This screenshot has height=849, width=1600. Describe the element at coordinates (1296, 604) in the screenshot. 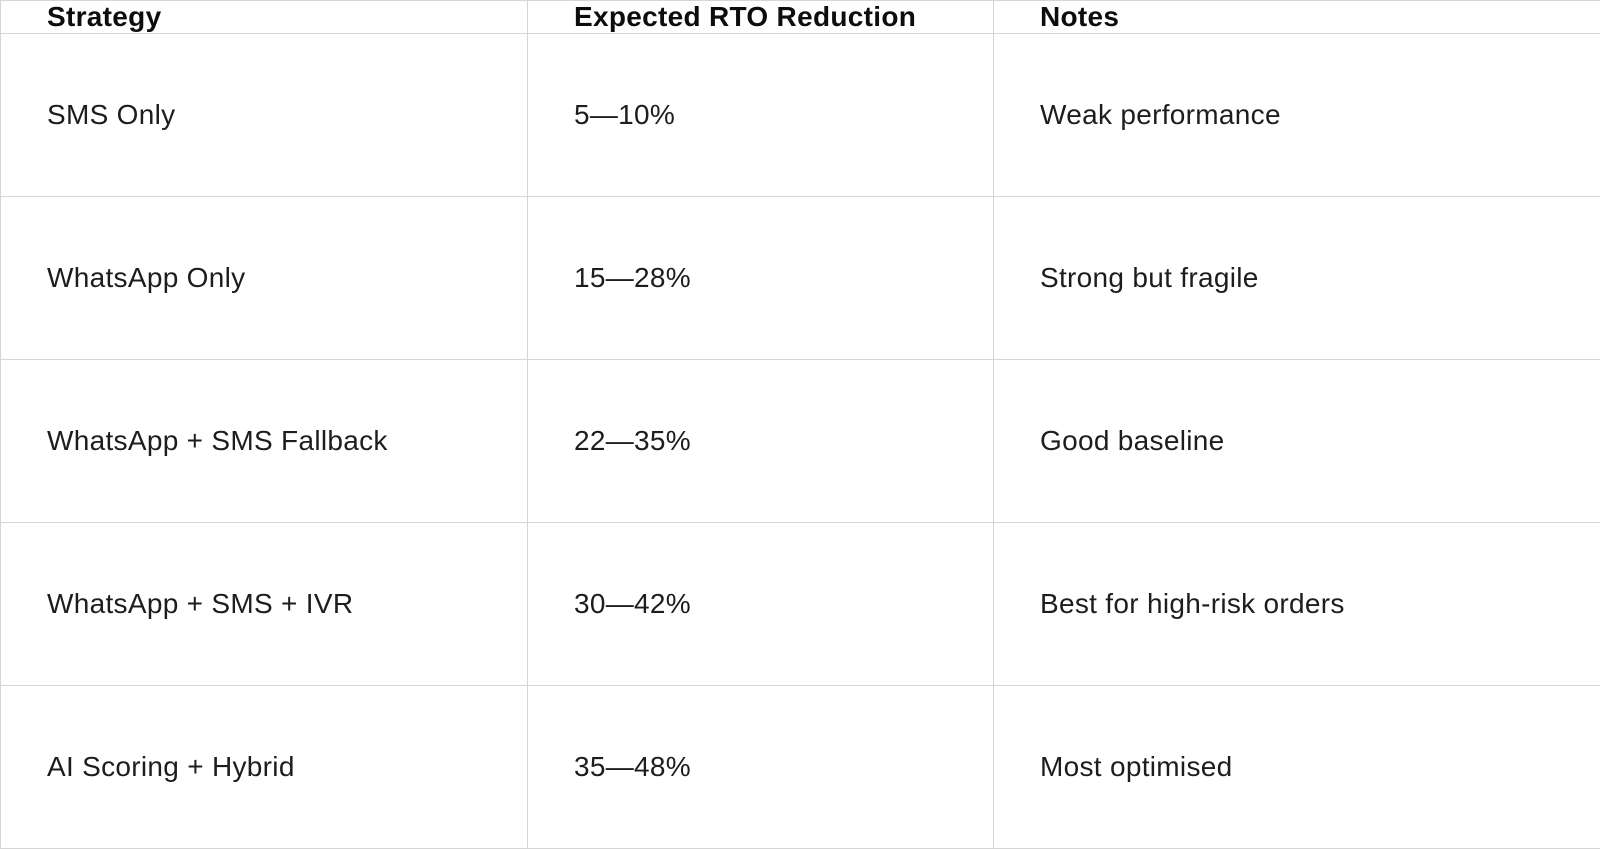

I see `cell-notes: Best for high-risk orders` at that location.